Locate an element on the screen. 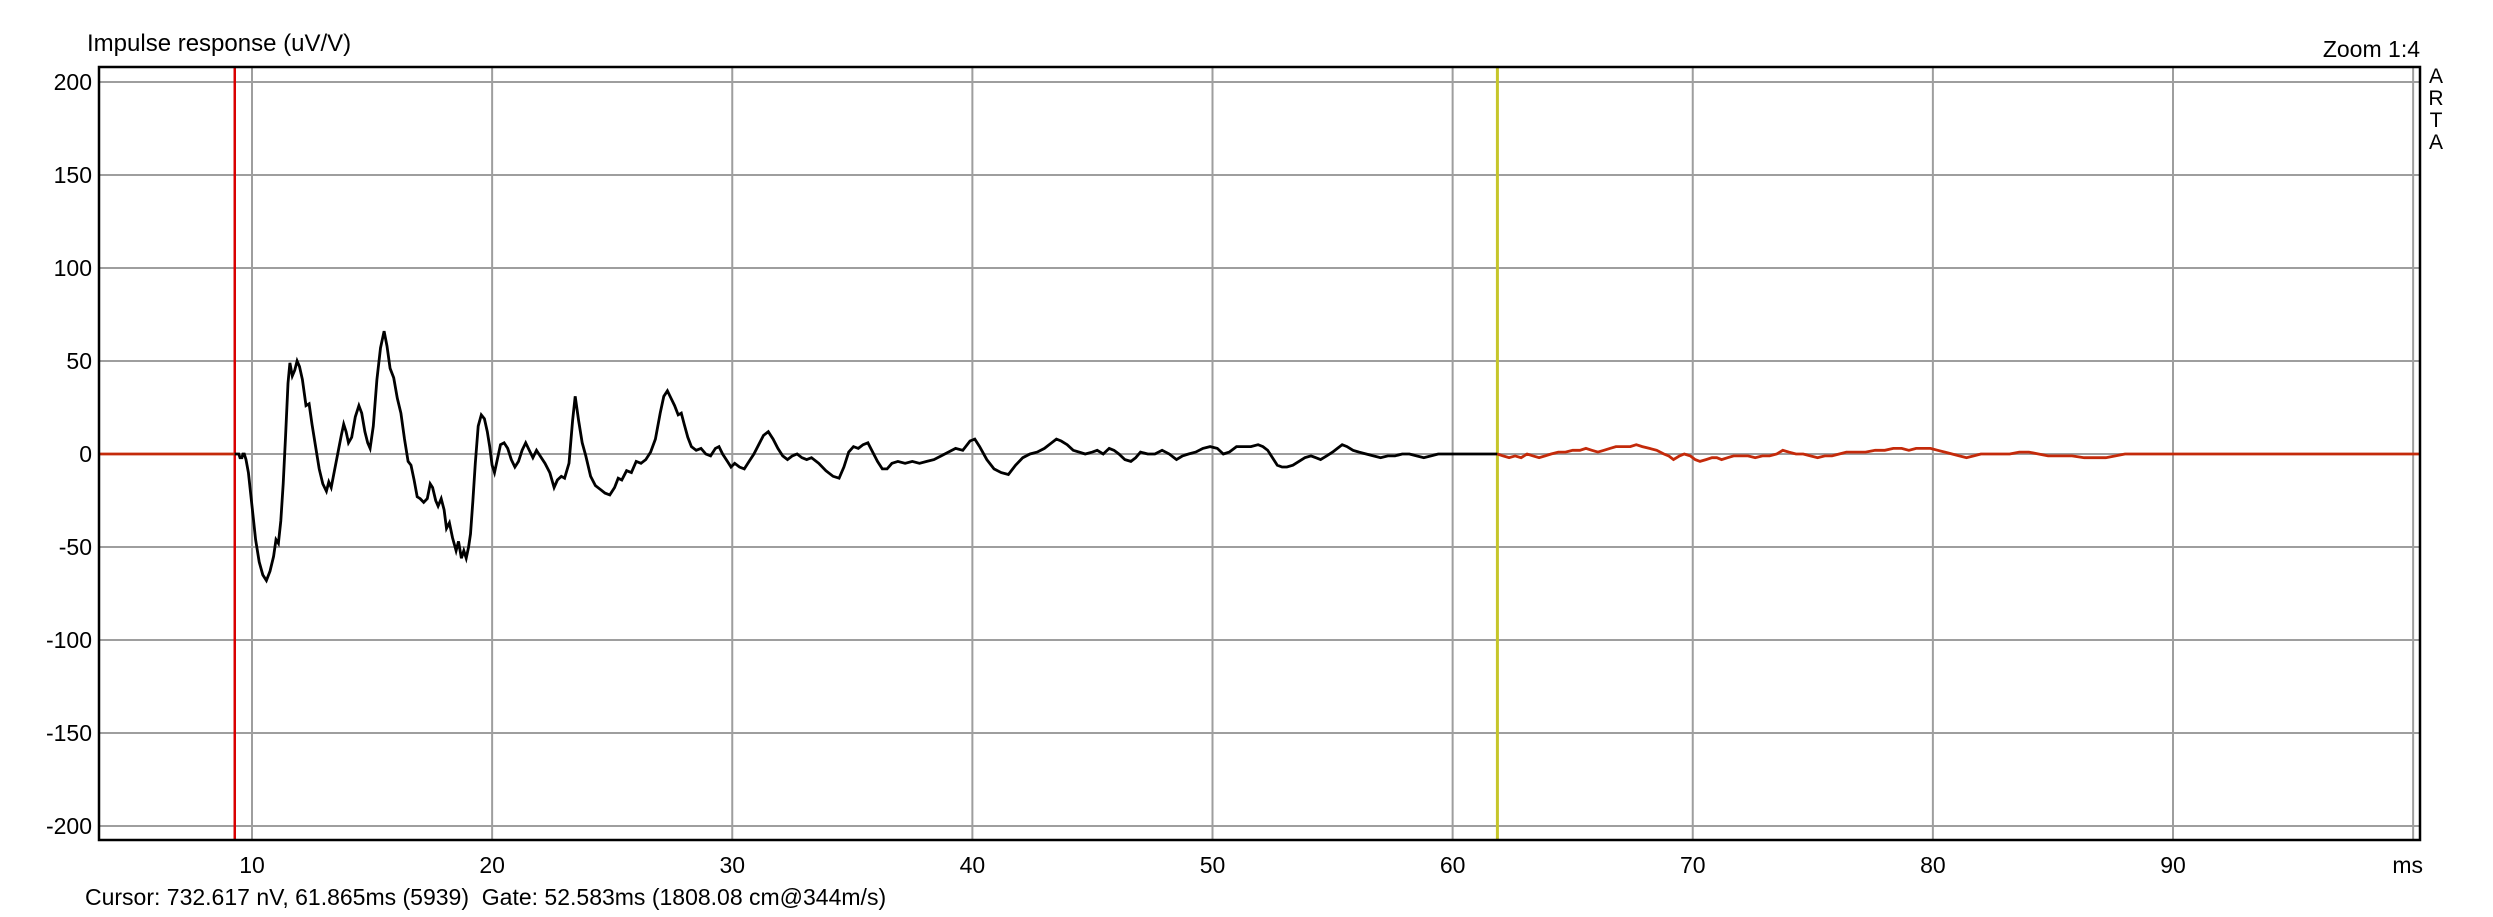  zoom-ratio-label: Zoom 1:4 is located at coordinates (2371, 49).